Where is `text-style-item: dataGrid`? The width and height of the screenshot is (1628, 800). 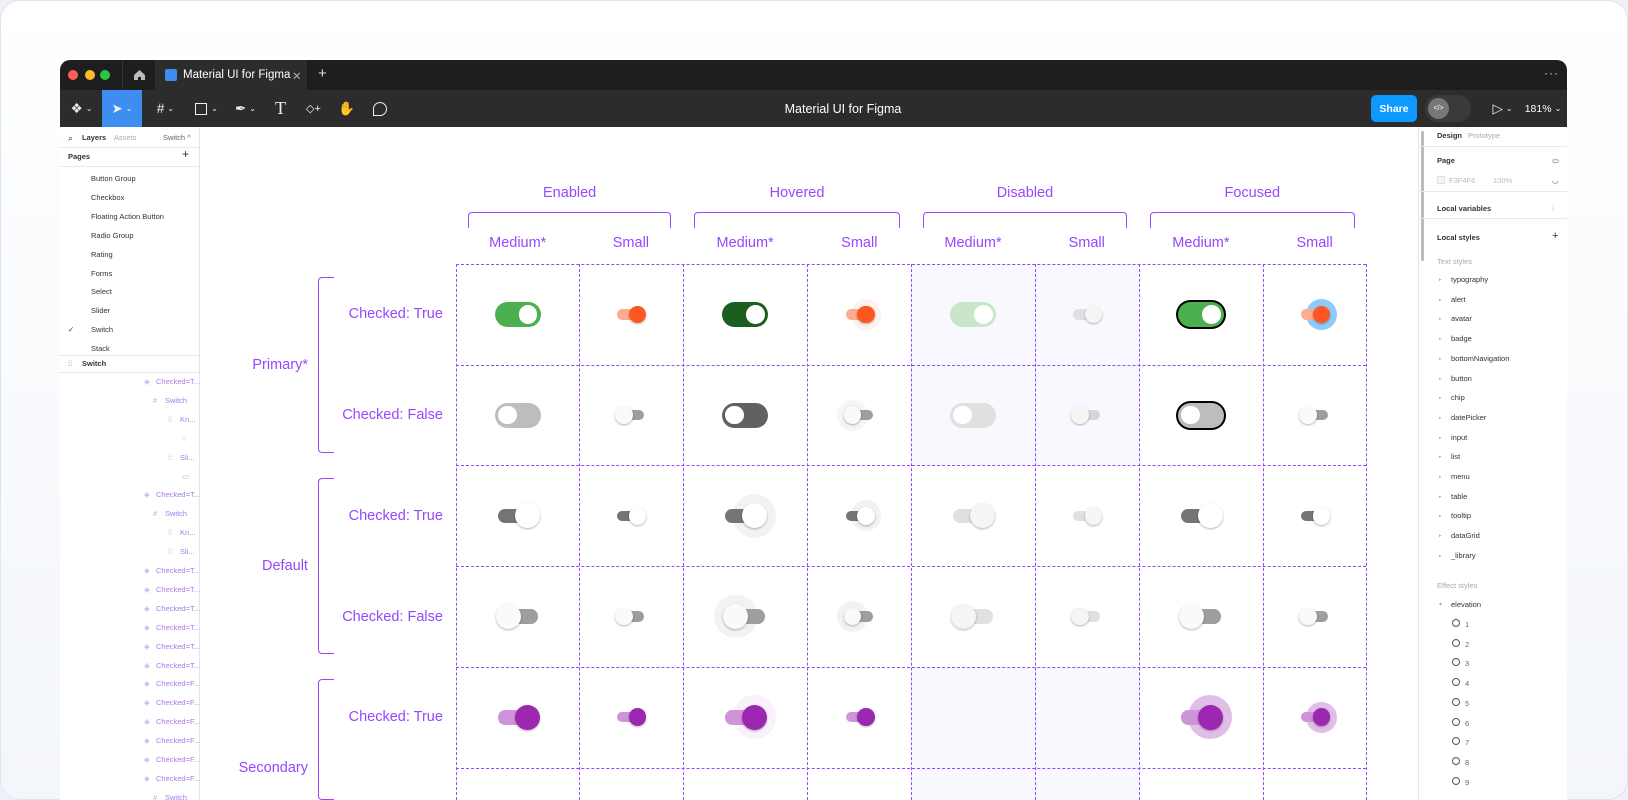
text-style-item: dataGrid is located at coordinates (1465, 536).